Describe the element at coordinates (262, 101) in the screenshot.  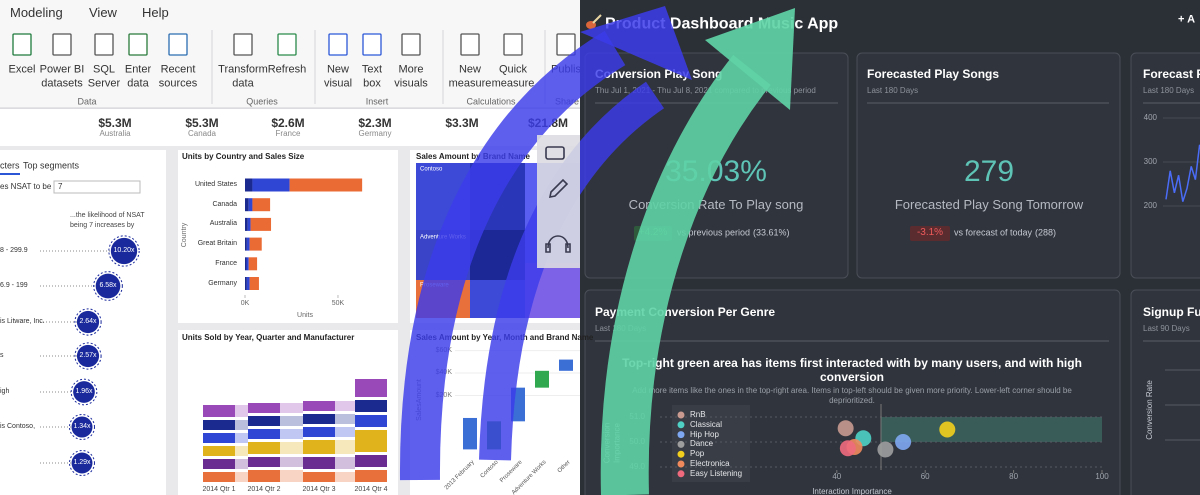
I see `ribbon-group-label: Queries` at that location.